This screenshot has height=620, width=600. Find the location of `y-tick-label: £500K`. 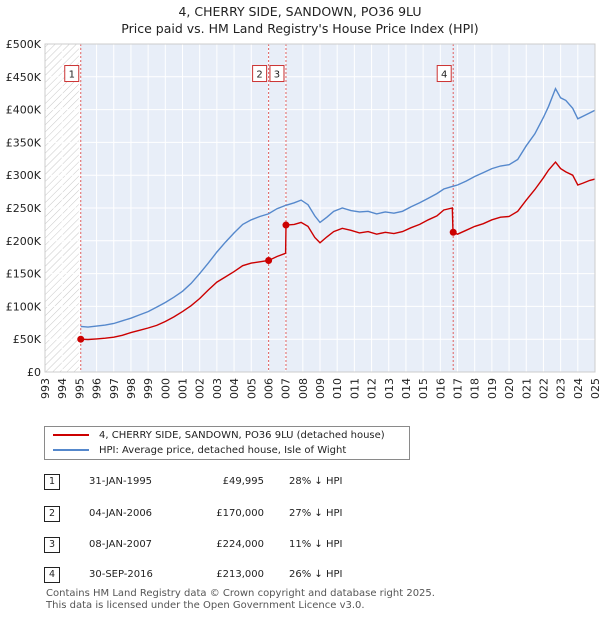

y-tick-label: £500K is located at coordinates (24, 44).